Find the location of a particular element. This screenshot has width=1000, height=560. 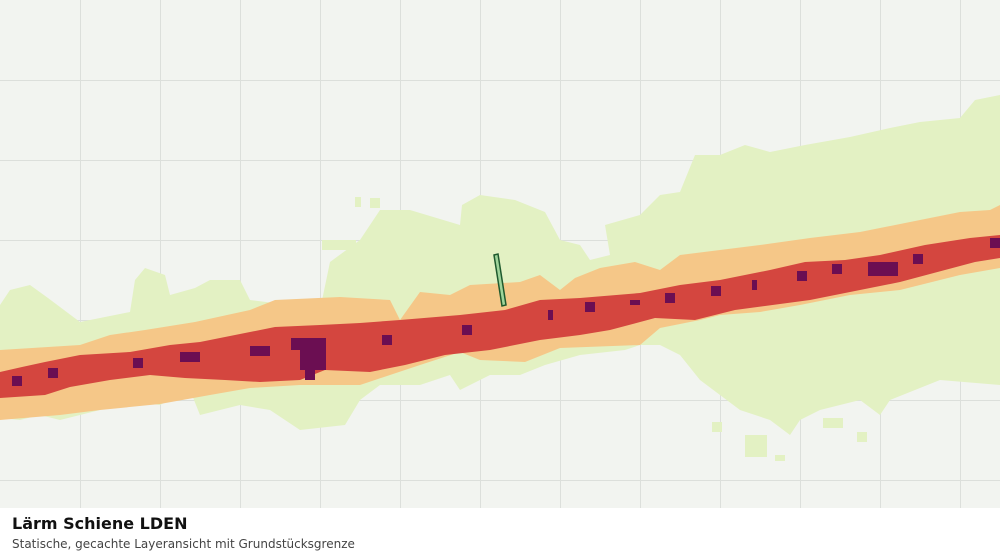

parcel-boundary is located at coordinates (500, 280).